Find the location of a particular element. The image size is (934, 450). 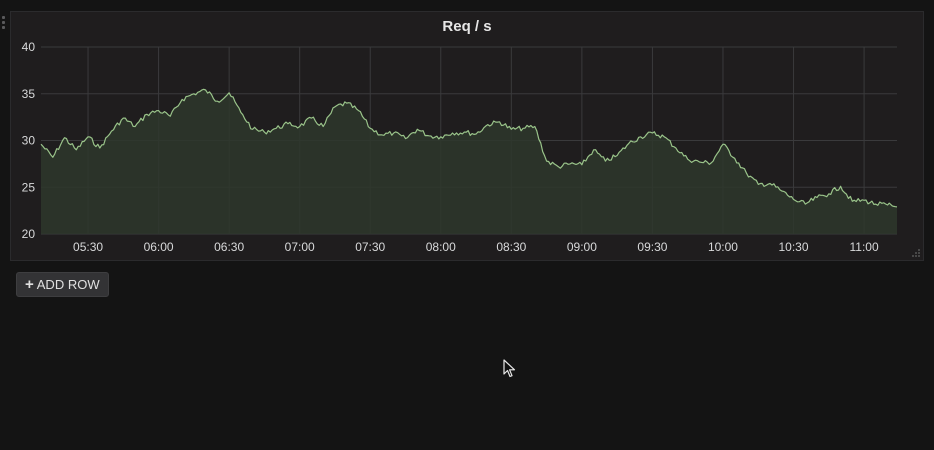

y-tick-label: 40 is located at coordinates (29, 47).